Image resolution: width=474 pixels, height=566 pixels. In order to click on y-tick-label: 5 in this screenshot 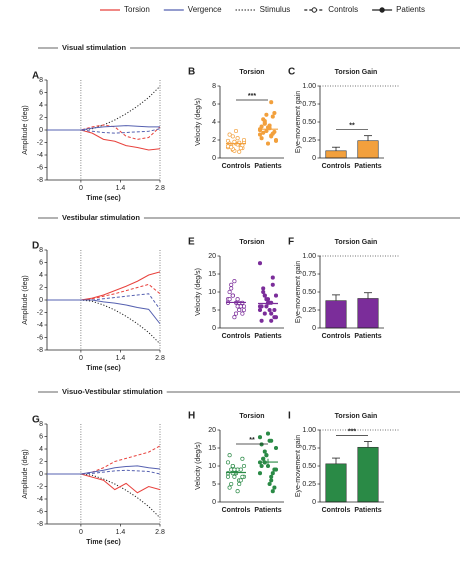, I will do `click(214, 484)`.